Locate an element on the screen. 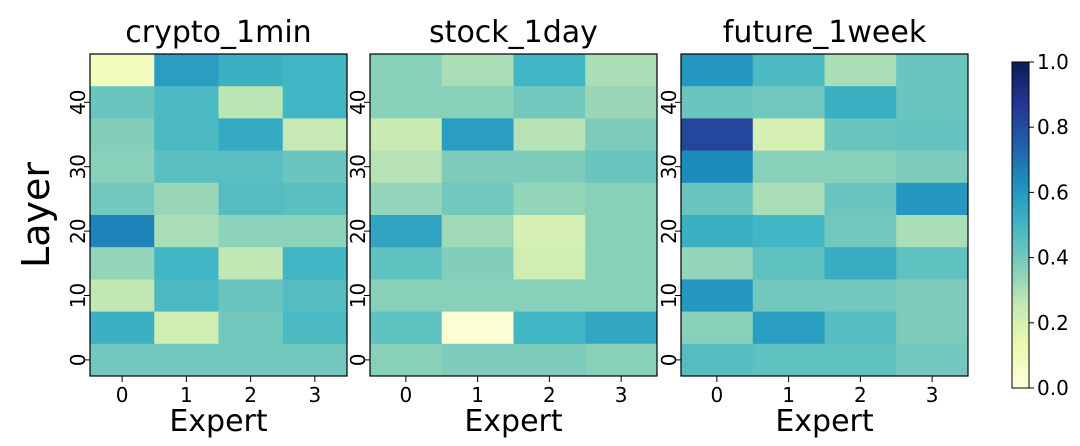  colorbar-tick-label: 0.6 is located at coordinates (1053, 192).